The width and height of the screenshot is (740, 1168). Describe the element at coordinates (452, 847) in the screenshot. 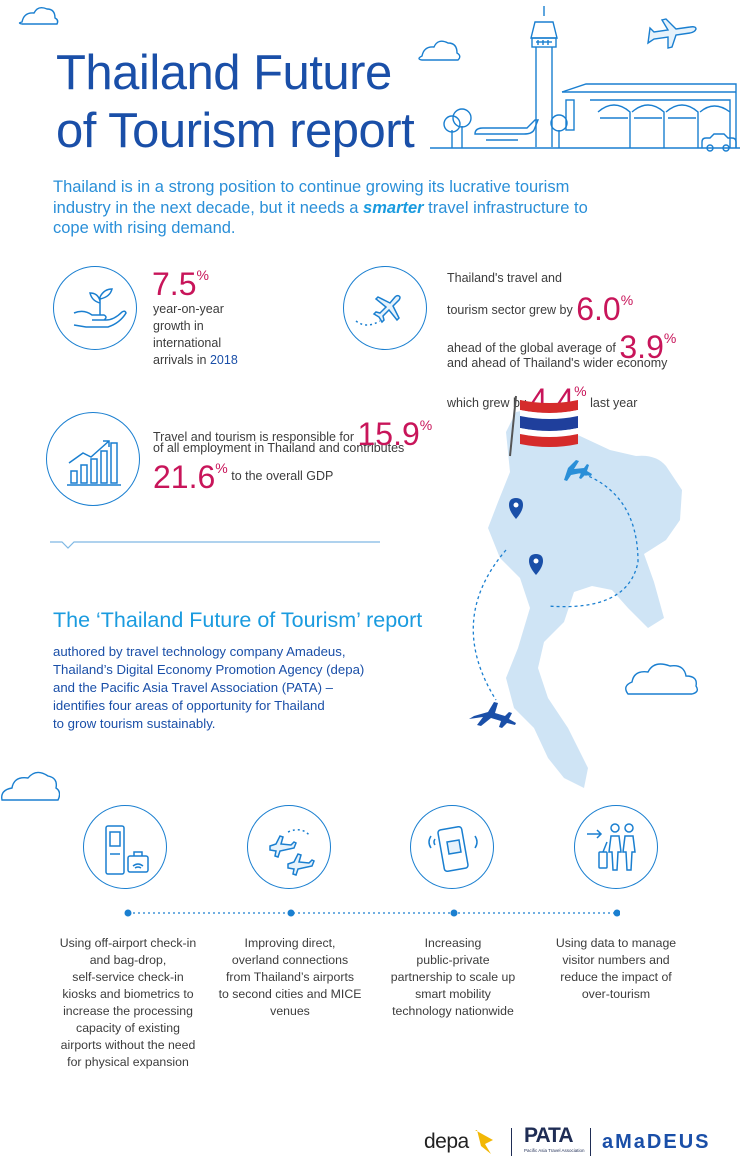

I see `mobile-boarding-pass-icon` at that location.